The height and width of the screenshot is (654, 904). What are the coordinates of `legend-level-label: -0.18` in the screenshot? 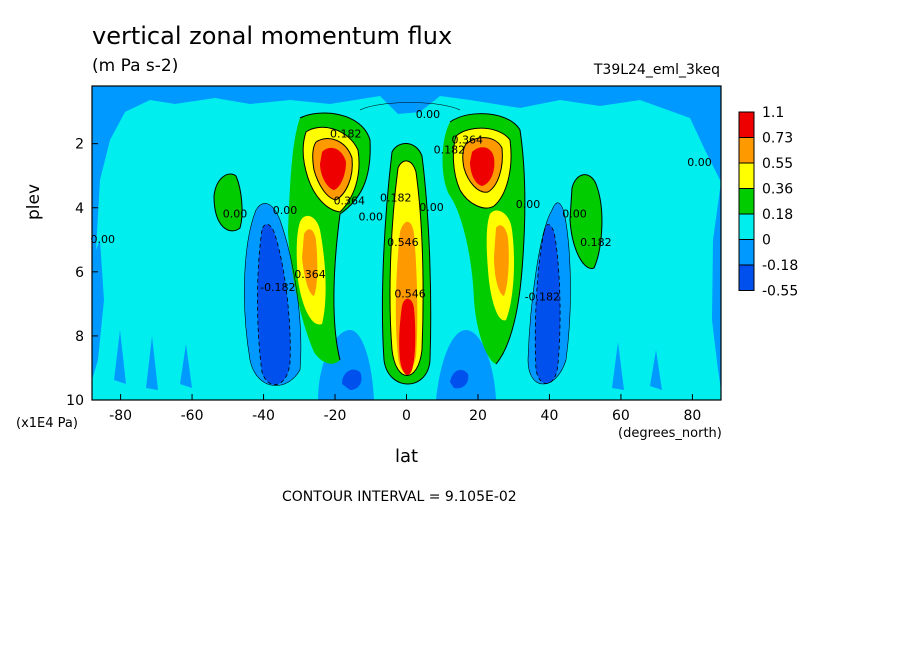 It's located at (780, 266).